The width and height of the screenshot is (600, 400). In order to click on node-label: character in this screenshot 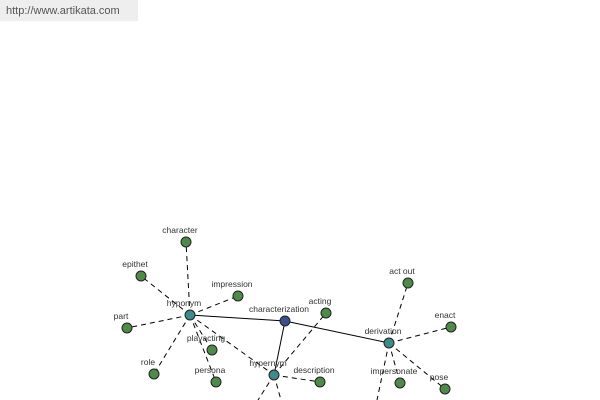, I will do `click(180, 230)`.